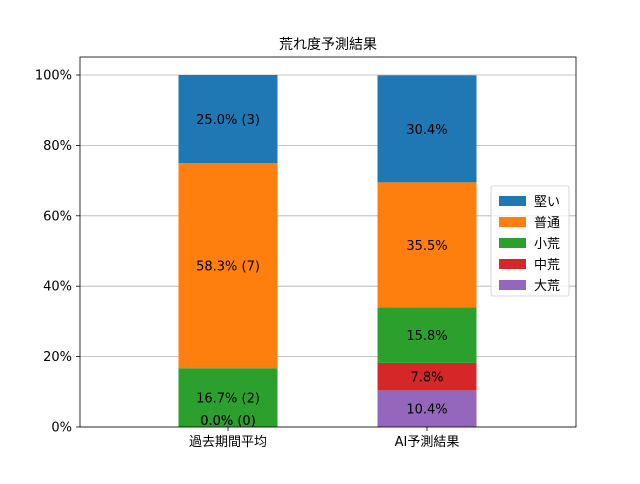  I want to click on bar-data-label: 30.4%, so click(426, 130).